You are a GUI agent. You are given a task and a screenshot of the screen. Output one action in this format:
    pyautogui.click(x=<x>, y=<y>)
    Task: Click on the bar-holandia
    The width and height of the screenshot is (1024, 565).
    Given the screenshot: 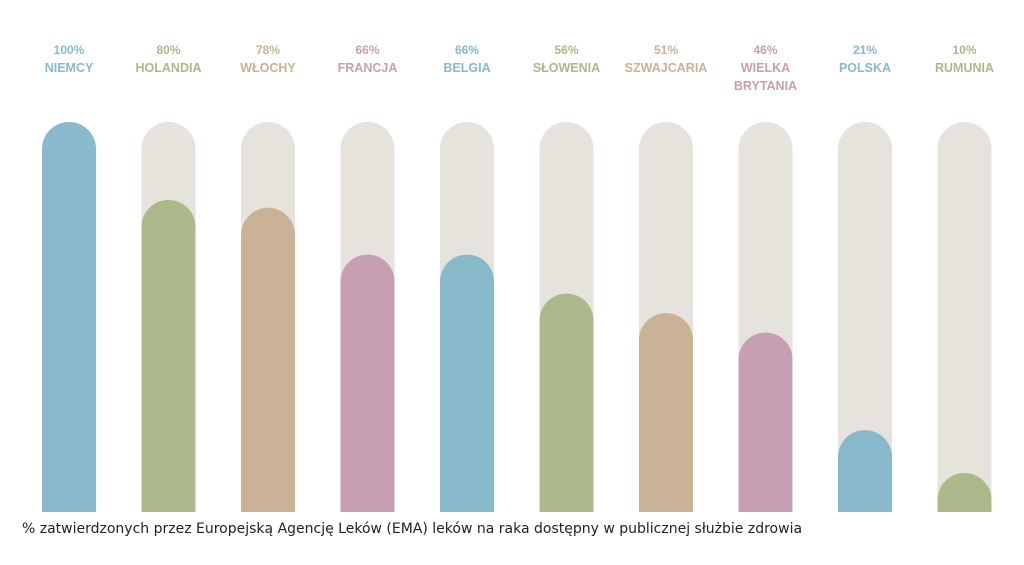 What is the action you would take?
    pyautogui.click(x=168, y=356)
    